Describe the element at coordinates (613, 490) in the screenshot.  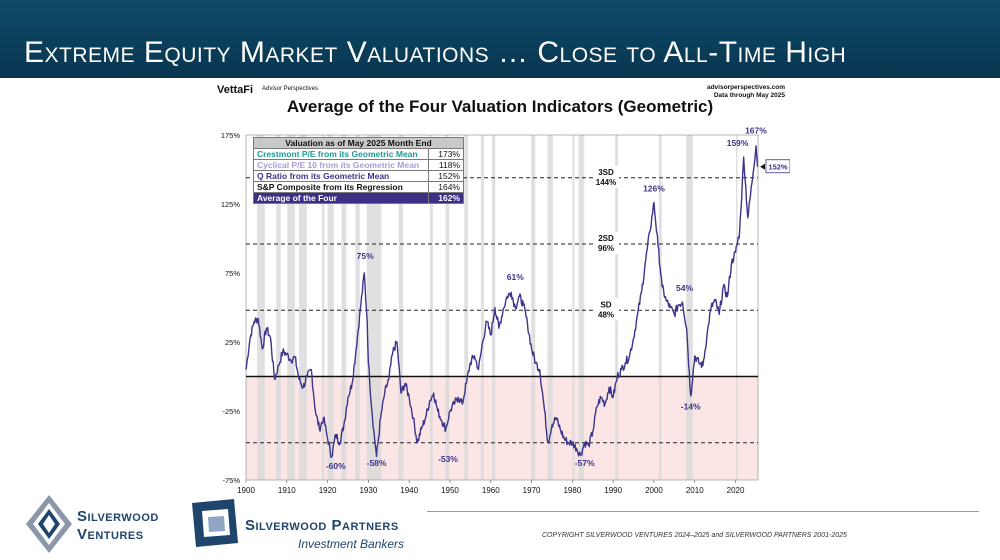
I see `x-tick-label: 1990` at that location.